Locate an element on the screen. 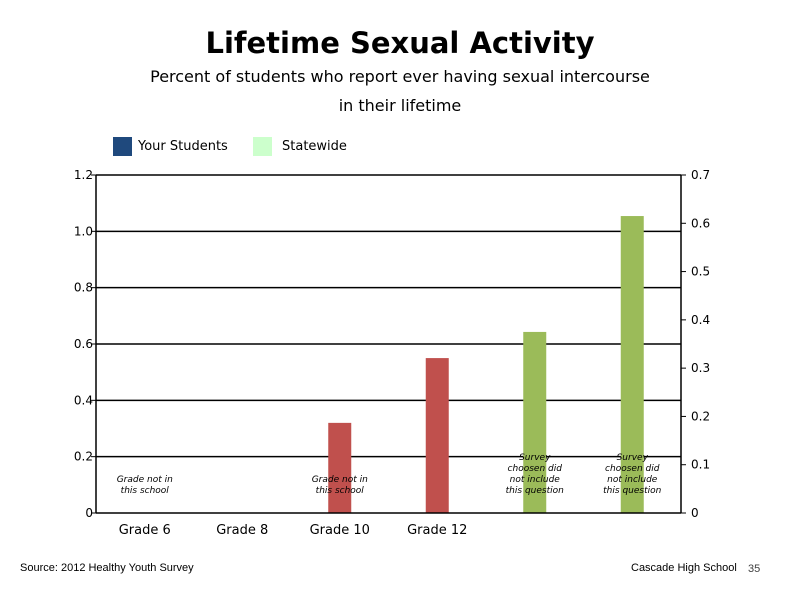 The width and height of the screenshot is (800, 600). legend-label-statewide: Statewide is located at coordinates (314, 146).